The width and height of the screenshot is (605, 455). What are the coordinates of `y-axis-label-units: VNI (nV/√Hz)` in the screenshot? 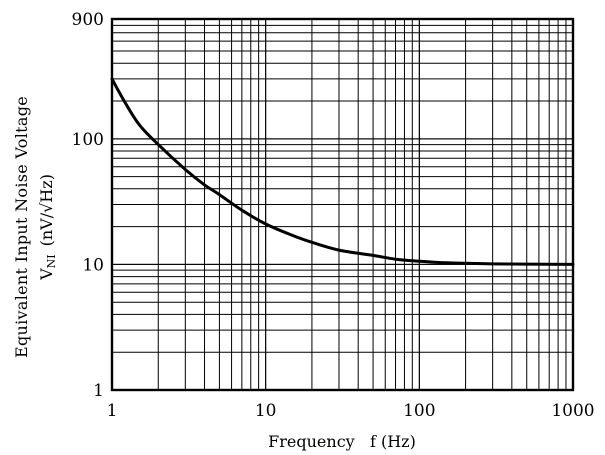 It's located at (47, 227).